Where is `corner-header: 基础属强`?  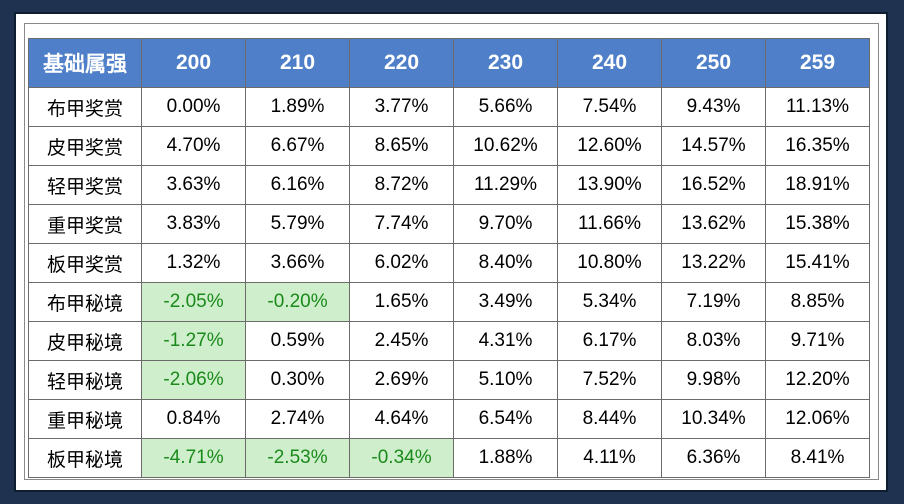
corner-header: 基础属强 is located at coordinates (85, 63).